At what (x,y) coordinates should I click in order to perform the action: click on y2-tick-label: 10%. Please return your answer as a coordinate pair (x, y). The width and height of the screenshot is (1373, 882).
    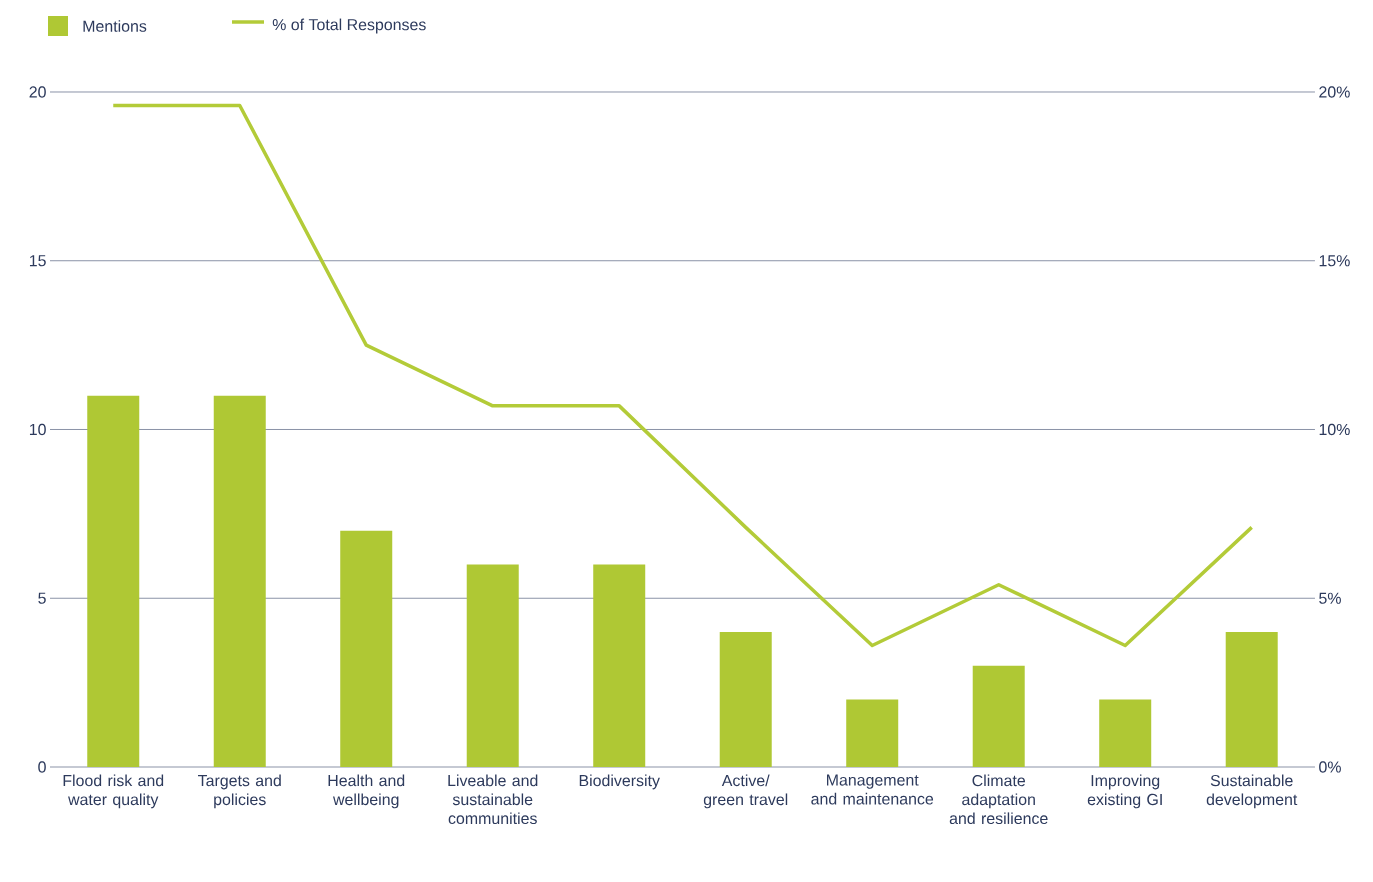
    Looking at the image, I should click on (1334, 429).